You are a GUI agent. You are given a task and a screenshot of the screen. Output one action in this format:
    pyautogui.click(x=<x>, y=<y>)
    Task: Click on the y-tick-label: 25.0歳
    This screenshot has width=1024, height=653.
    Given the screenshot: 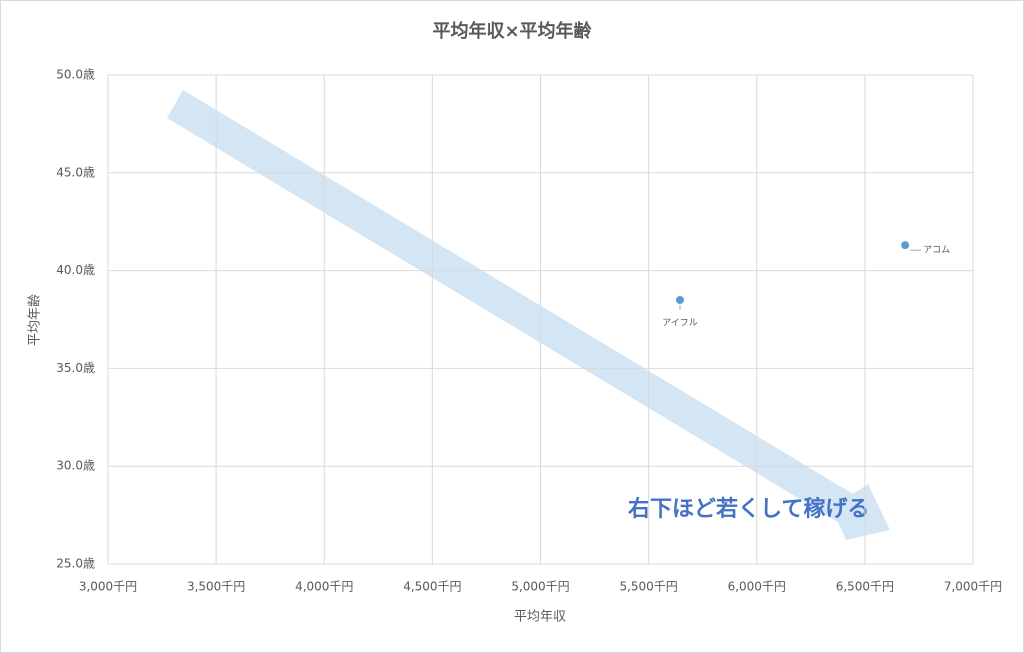 What is the action you would take?
    pyautogui.click(x=75, y=564)
    